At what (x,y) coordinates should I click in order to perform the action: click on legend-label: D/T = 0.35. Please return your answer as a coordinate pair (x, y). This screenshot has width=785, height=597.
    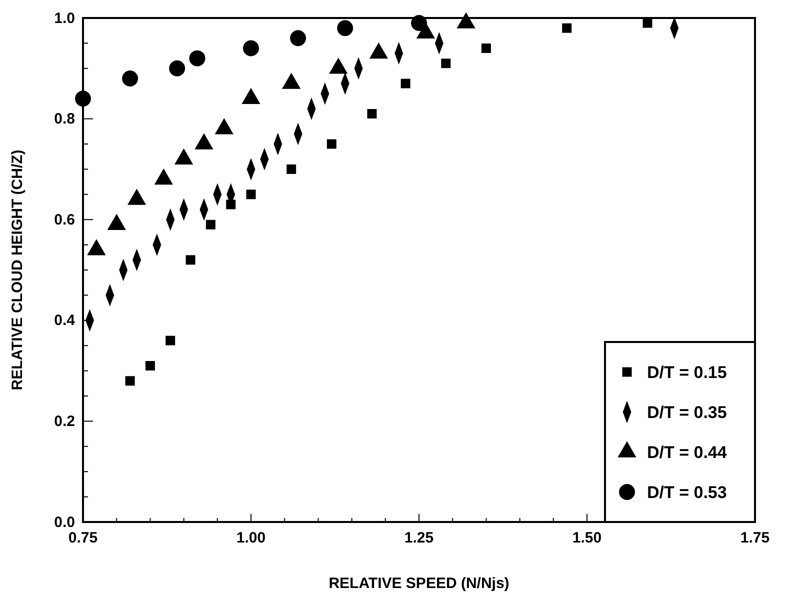
    Looking at the image, I should click on (687, 412).